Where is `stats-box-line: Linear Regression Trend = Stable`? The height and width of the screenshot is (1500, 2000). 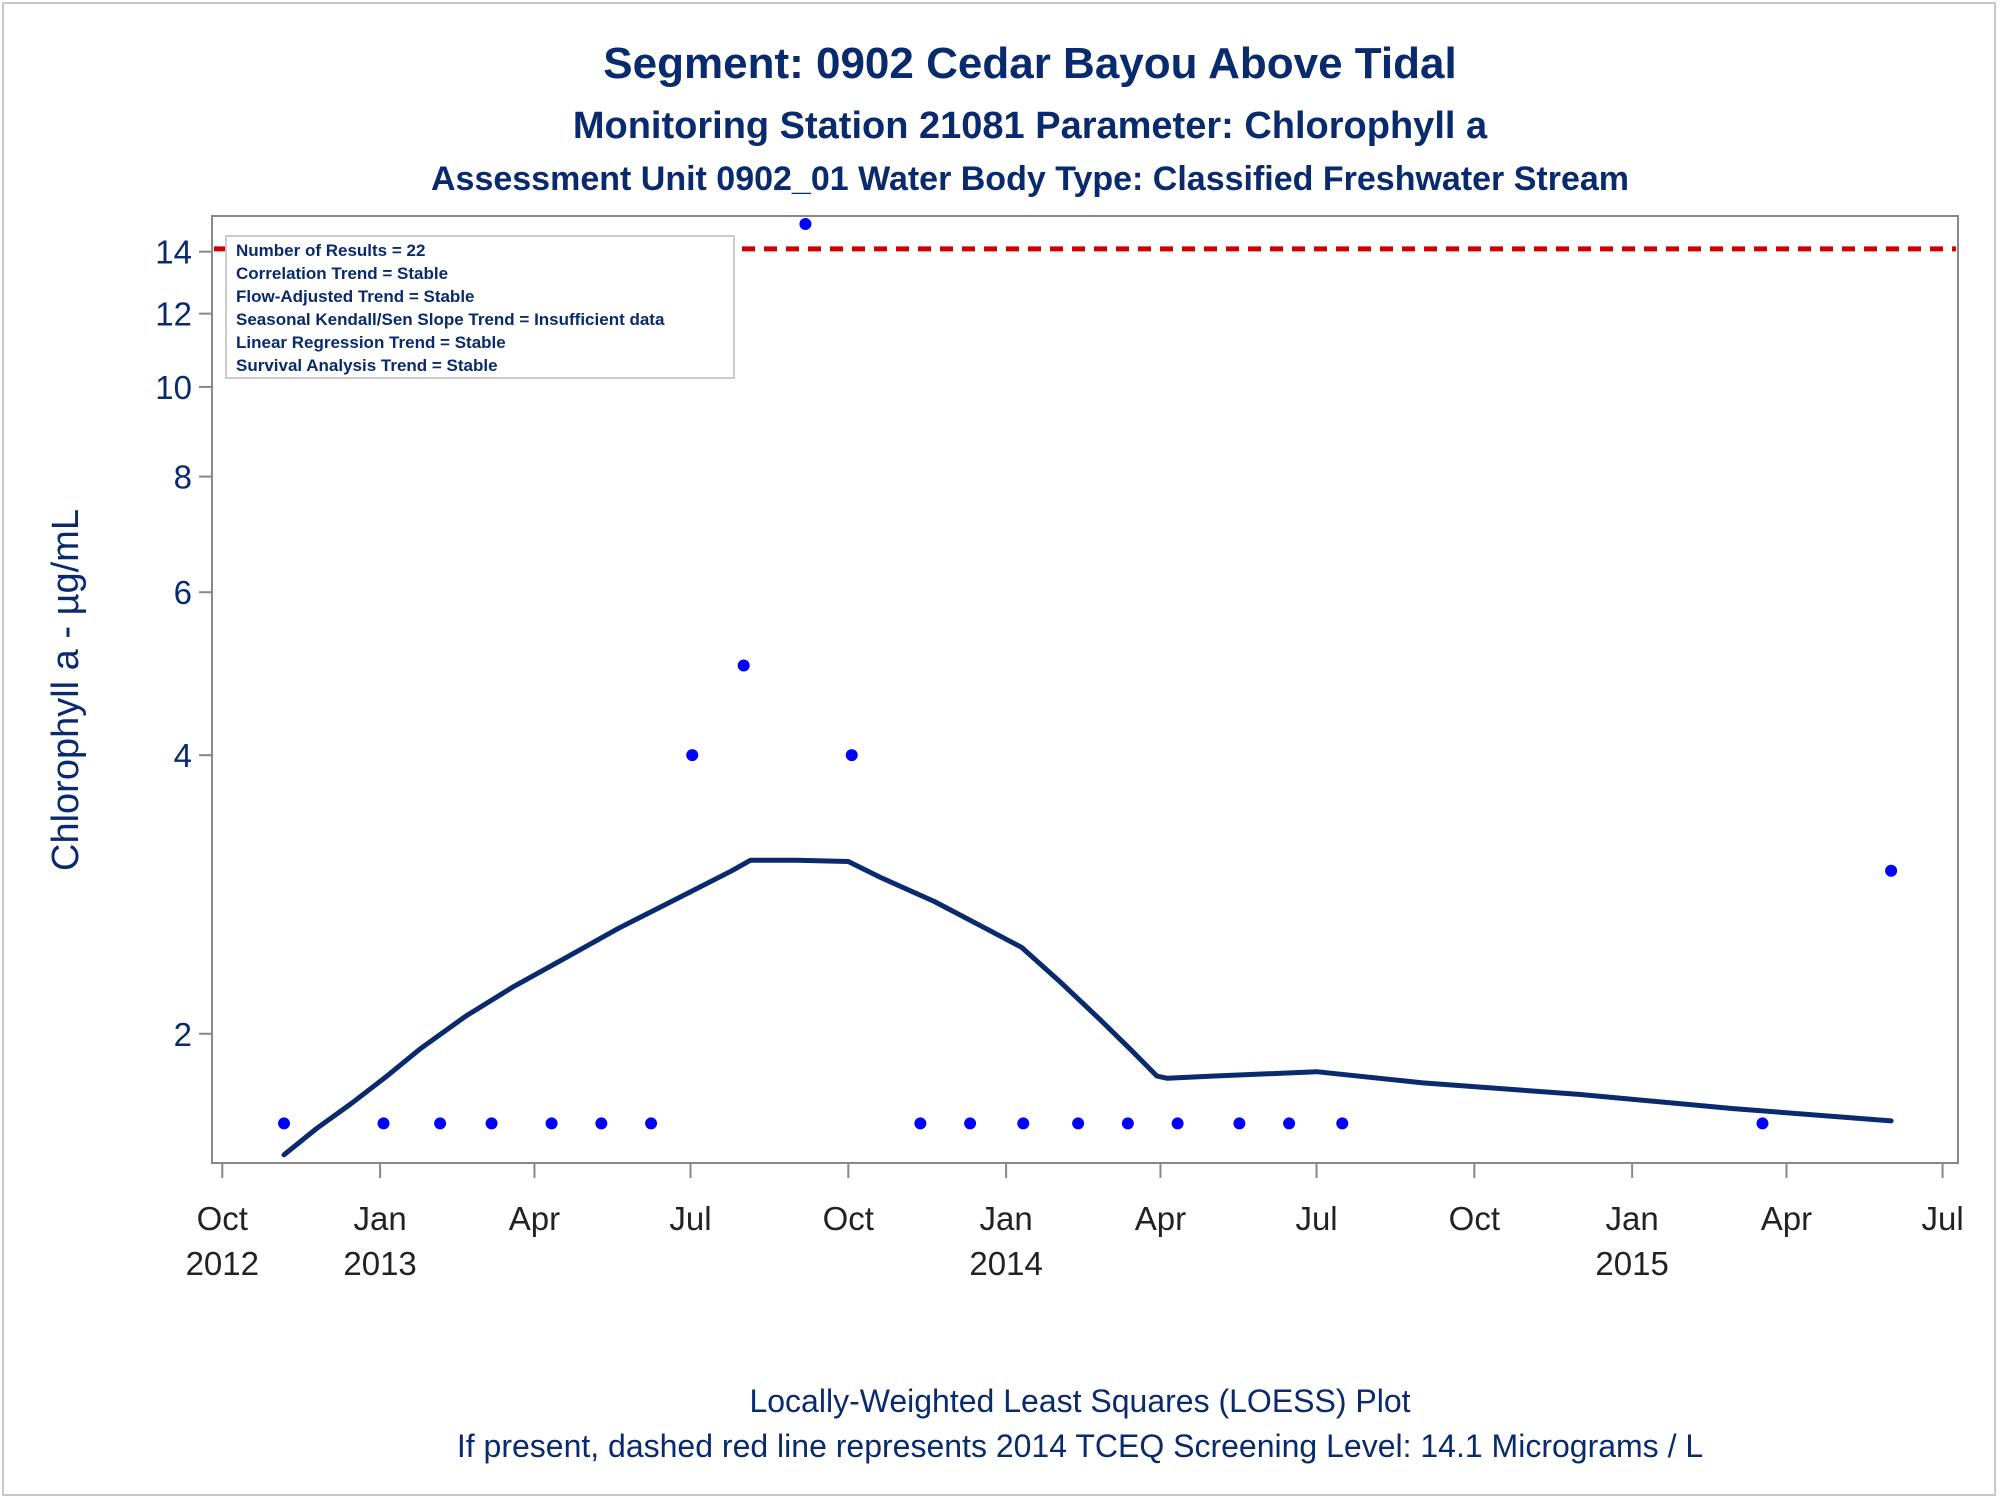
stats-box-line: Linear Regression Trend = Stable is located at coordinates (371, 342).